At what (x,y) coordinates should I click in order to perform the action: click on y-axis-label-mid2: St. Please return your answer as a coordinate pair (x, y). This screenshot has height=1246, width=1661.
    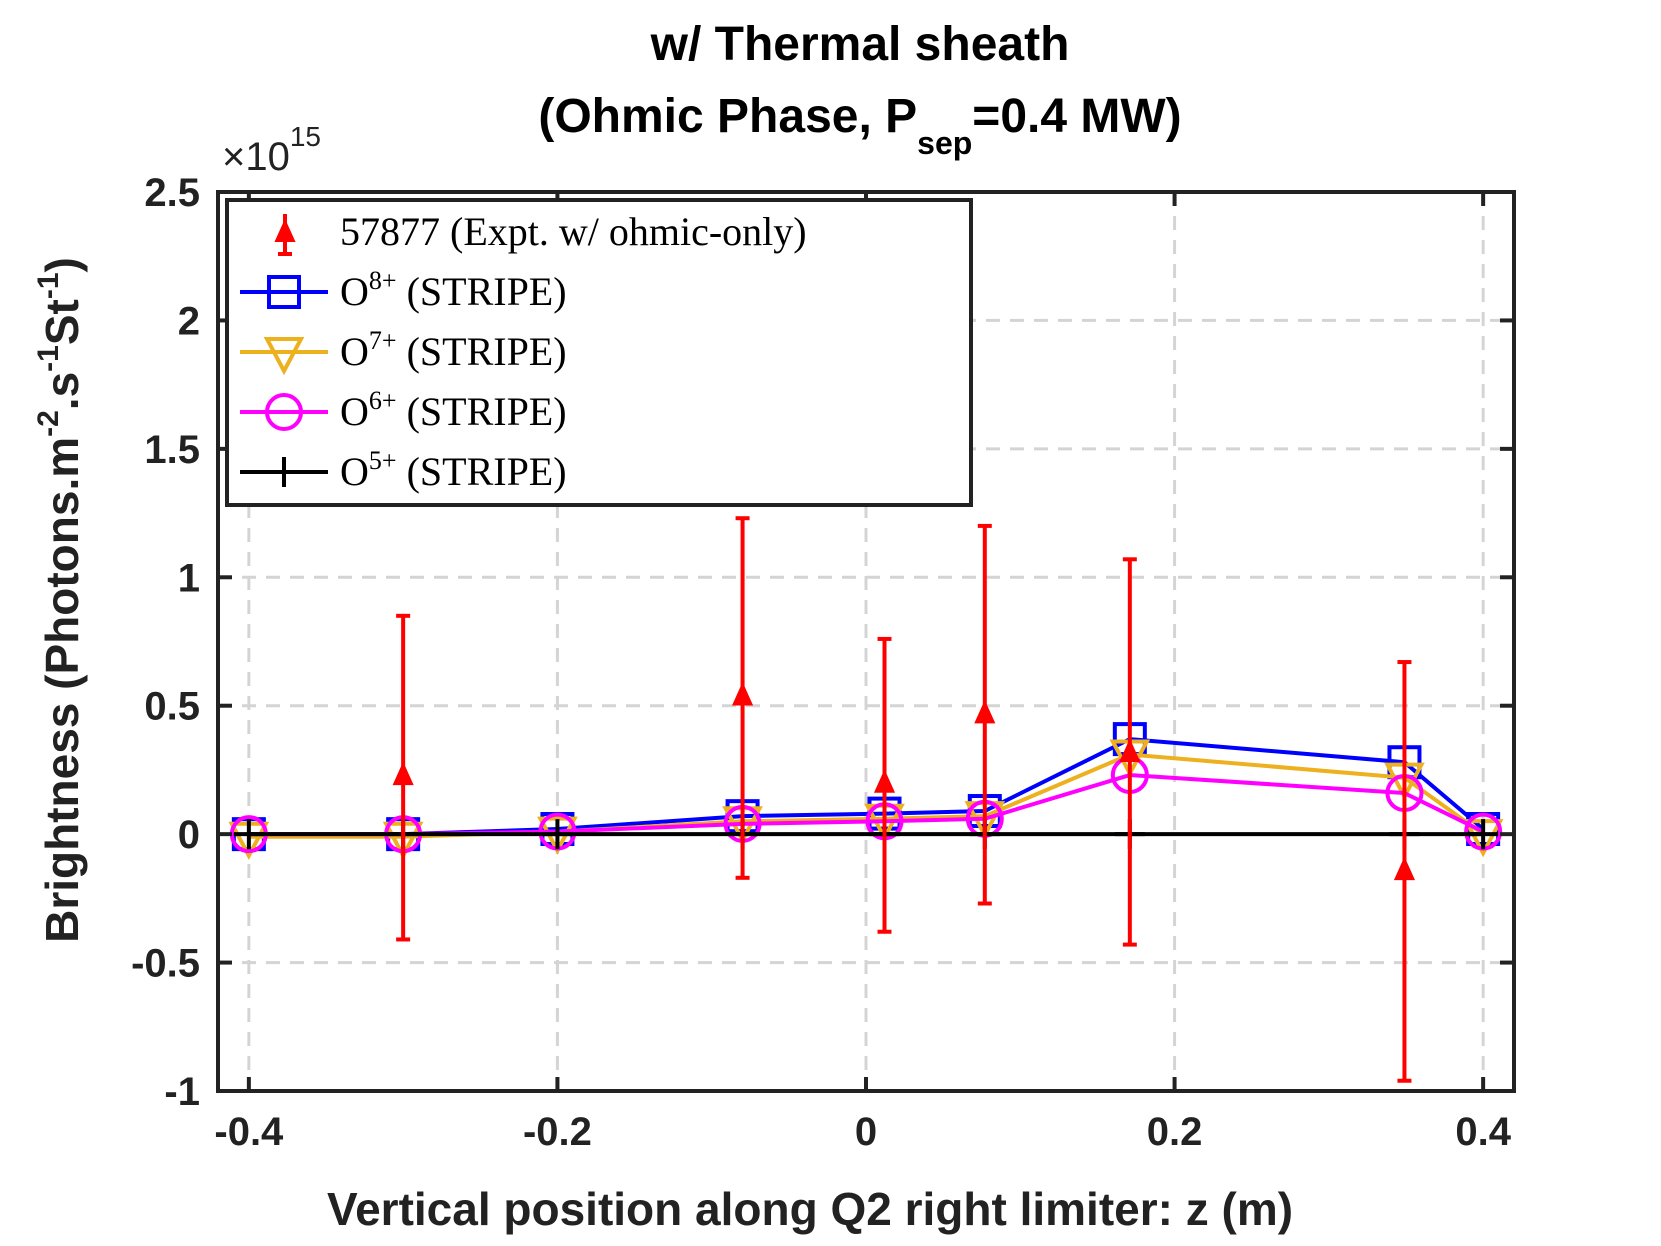
    Looking at the image, I should click on (62, 322).